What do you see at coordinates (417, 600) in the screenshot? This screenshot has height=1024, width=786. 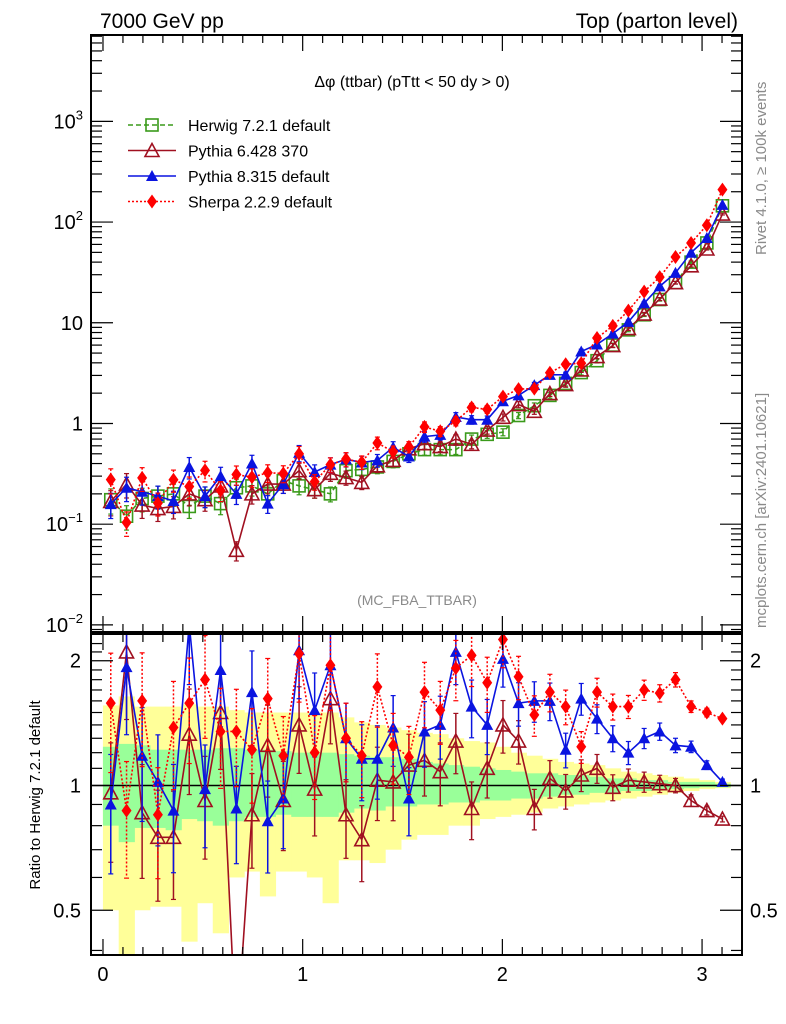 I see `analysis-label: (MC_FBA_TTBAR)` at bounding box center [417, 600].